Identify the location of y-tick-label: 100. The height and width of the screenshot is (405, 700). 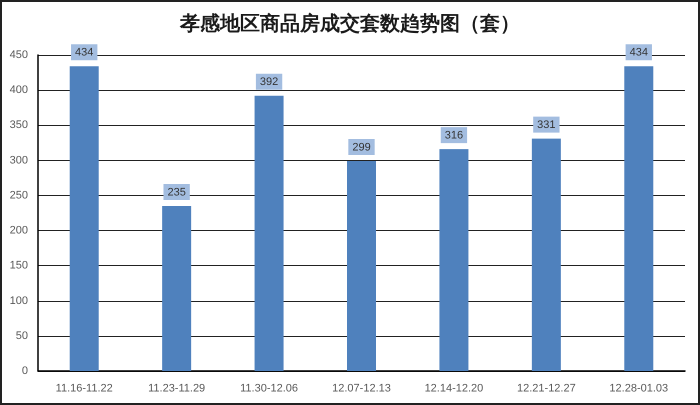
(19, 300).